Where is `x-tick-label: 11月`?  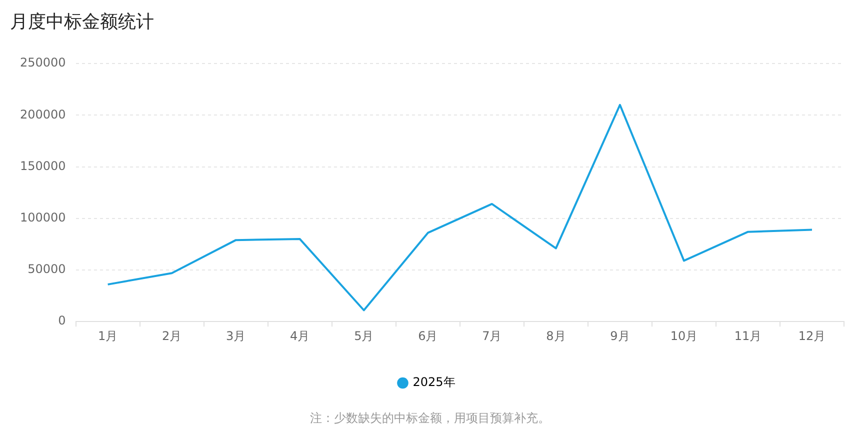 x-tick-label: 11月 is located at coordinates (748, 335).